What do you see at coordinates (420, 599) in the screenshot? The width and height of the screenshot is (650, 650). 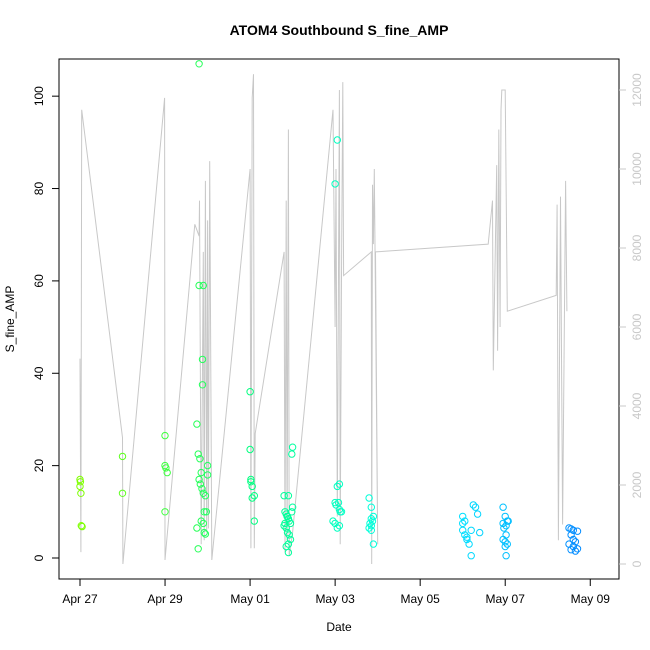 I see `x-tick-label: May 05` at bounding box center [420, 599].